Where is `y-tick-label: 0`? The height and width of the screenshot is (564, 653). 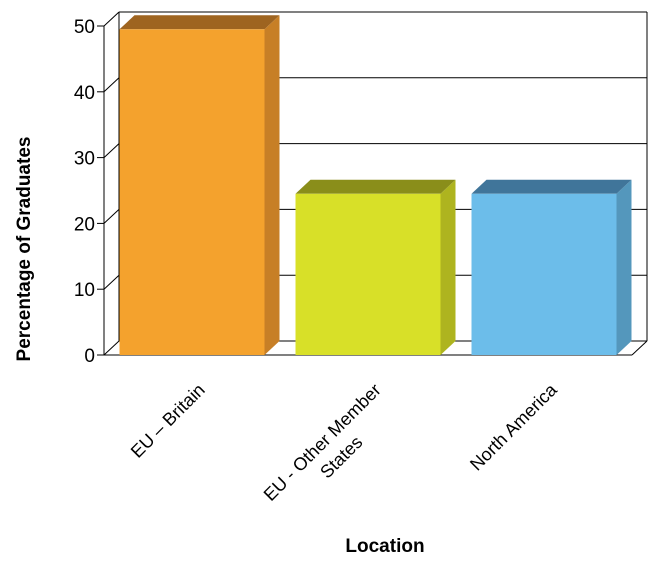
y-tick-label: 0 is located at coordinates (89, 356).